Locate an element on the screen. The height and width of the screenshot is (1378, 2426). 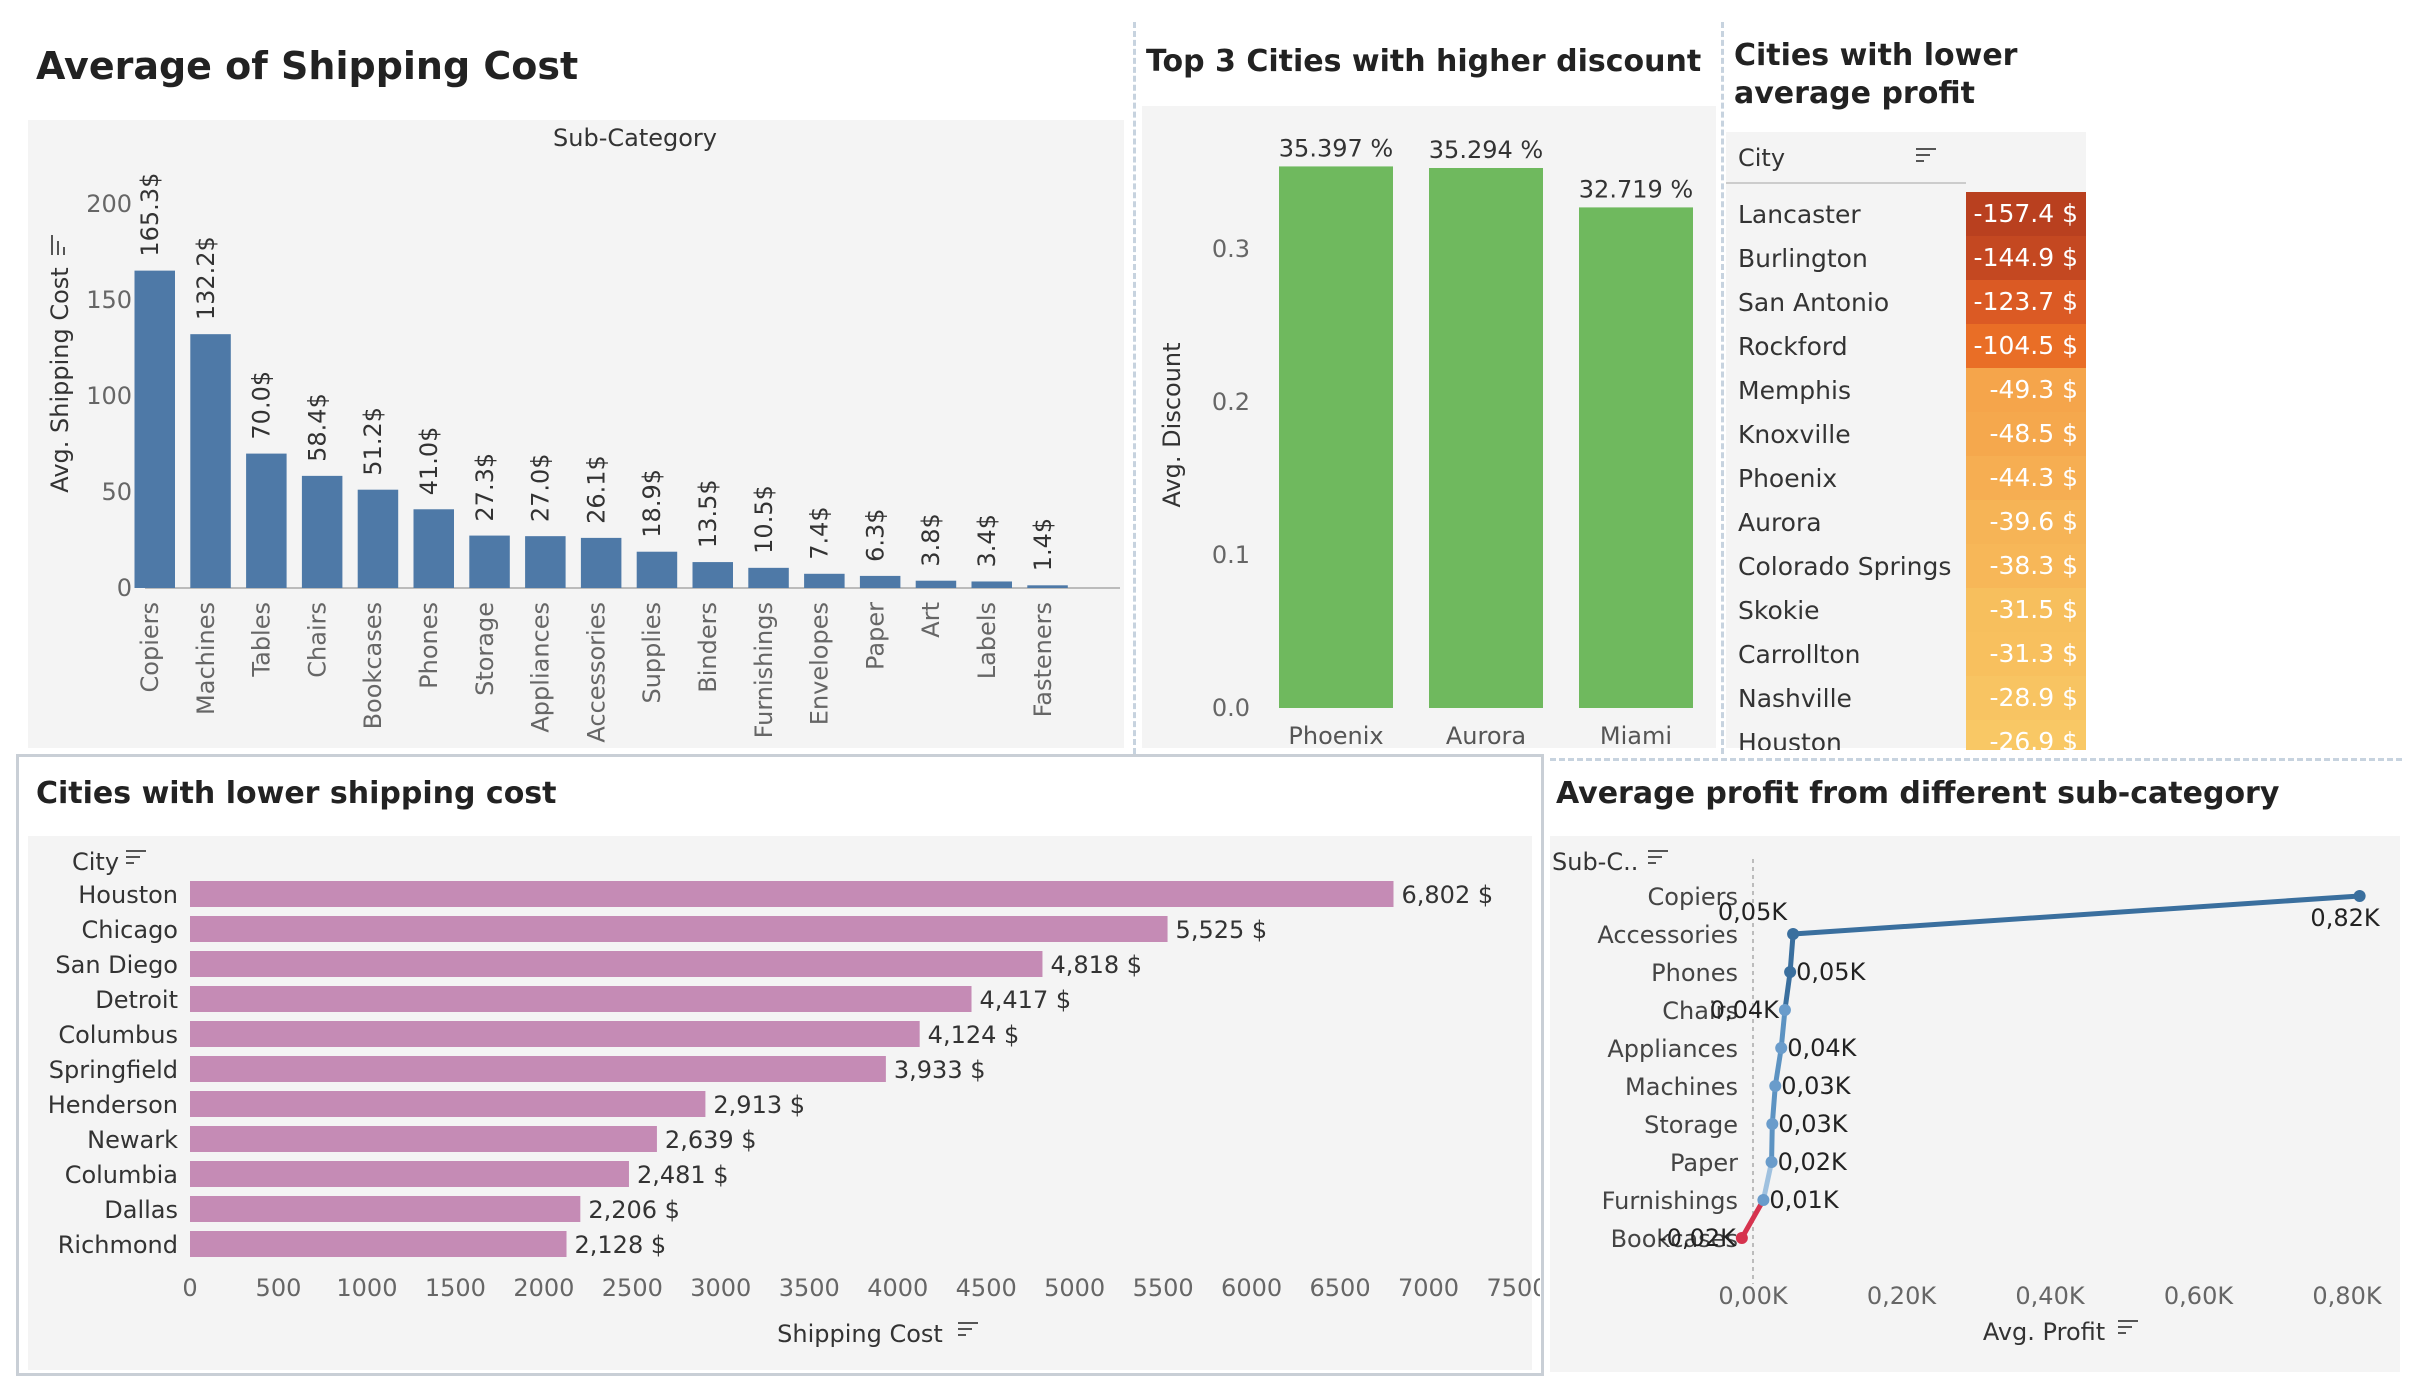
table-row: Lancaster -157.4 $ is located at coordinates (1906, 214).